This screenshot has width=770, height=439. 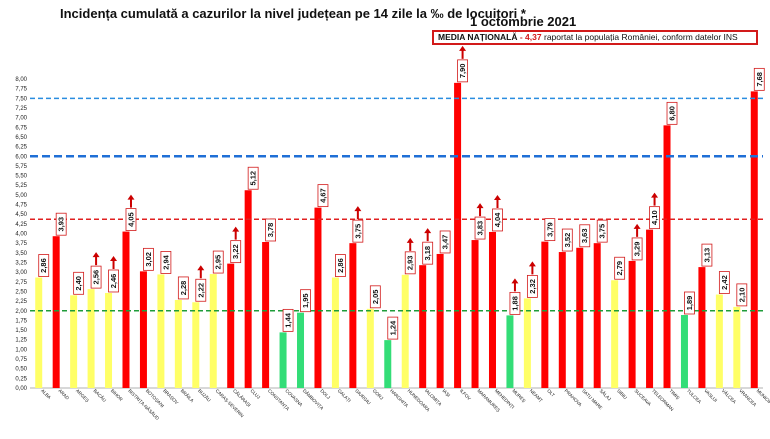 What do you see at coordinates (21, 167) in the screenshot?
I see `y-tick-label: 5,75` at bounding box center [21, 167].